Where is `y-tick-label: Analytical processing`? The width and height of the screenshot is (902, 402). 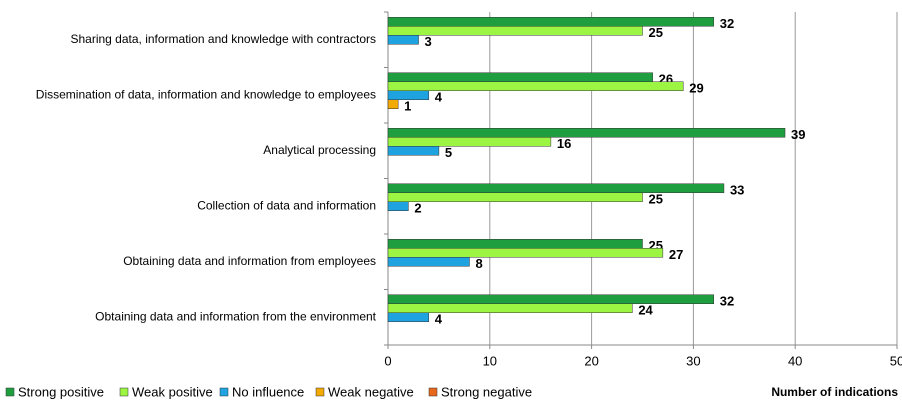
y-tick-label: Analytical processing is located at coordinates (319, 150).